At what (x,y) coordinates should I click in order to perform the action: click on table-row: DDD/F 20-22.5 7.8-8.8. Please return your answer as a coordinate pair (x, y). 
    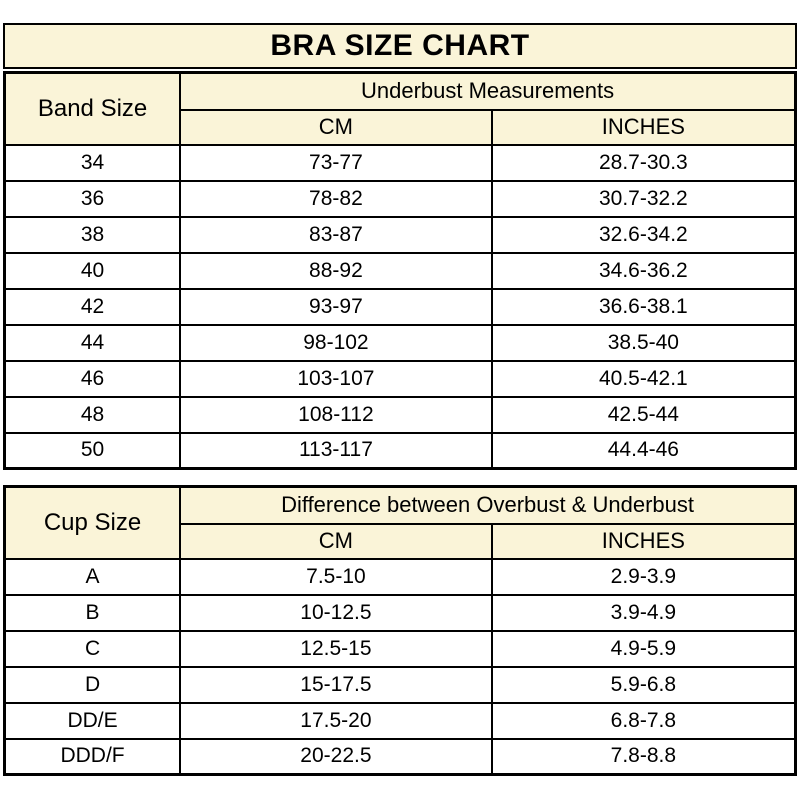
    Looking at the image, I should click on (400, 756).